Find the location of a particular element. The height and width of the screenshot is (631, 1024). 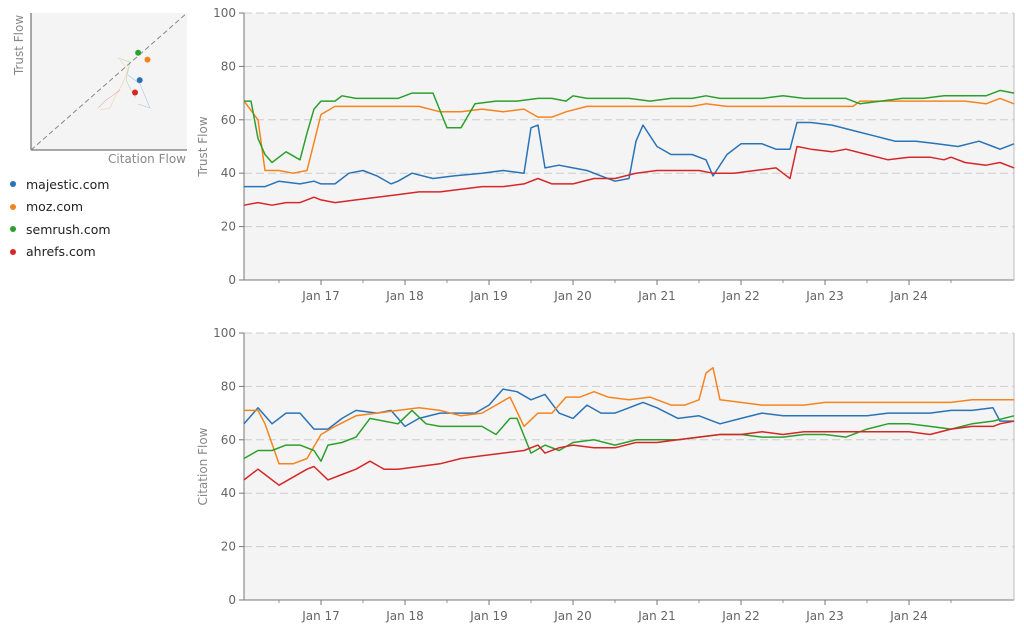

legend-label: moz.com is located at coordinates (55, 207).